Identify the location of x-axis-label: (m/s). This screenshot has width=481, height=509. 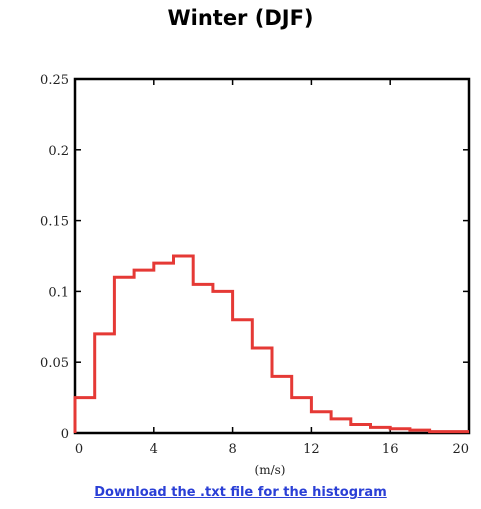
(270, 470).